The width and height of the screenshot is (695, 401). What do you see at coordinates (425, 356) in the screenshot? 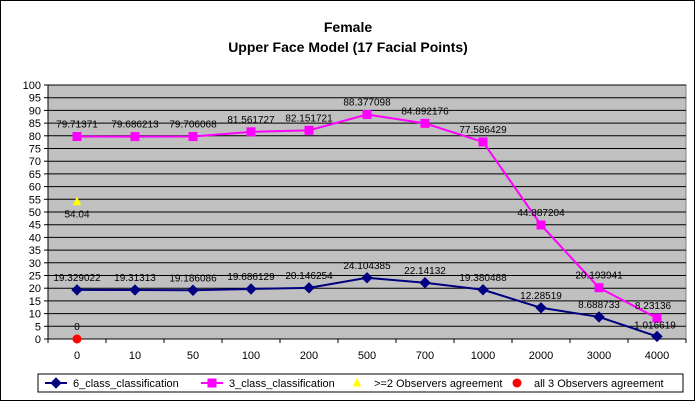
I see `x-tick-label: 700` at bounding box center [425, 356].